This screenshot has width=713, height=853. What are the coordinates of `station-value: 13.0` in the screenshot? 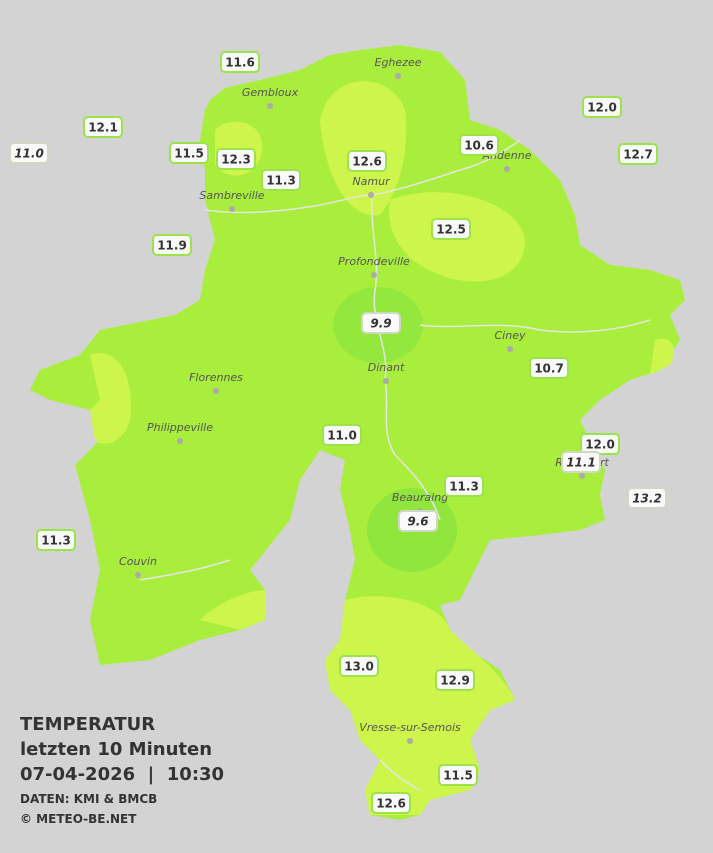 It's located at (359, 667).